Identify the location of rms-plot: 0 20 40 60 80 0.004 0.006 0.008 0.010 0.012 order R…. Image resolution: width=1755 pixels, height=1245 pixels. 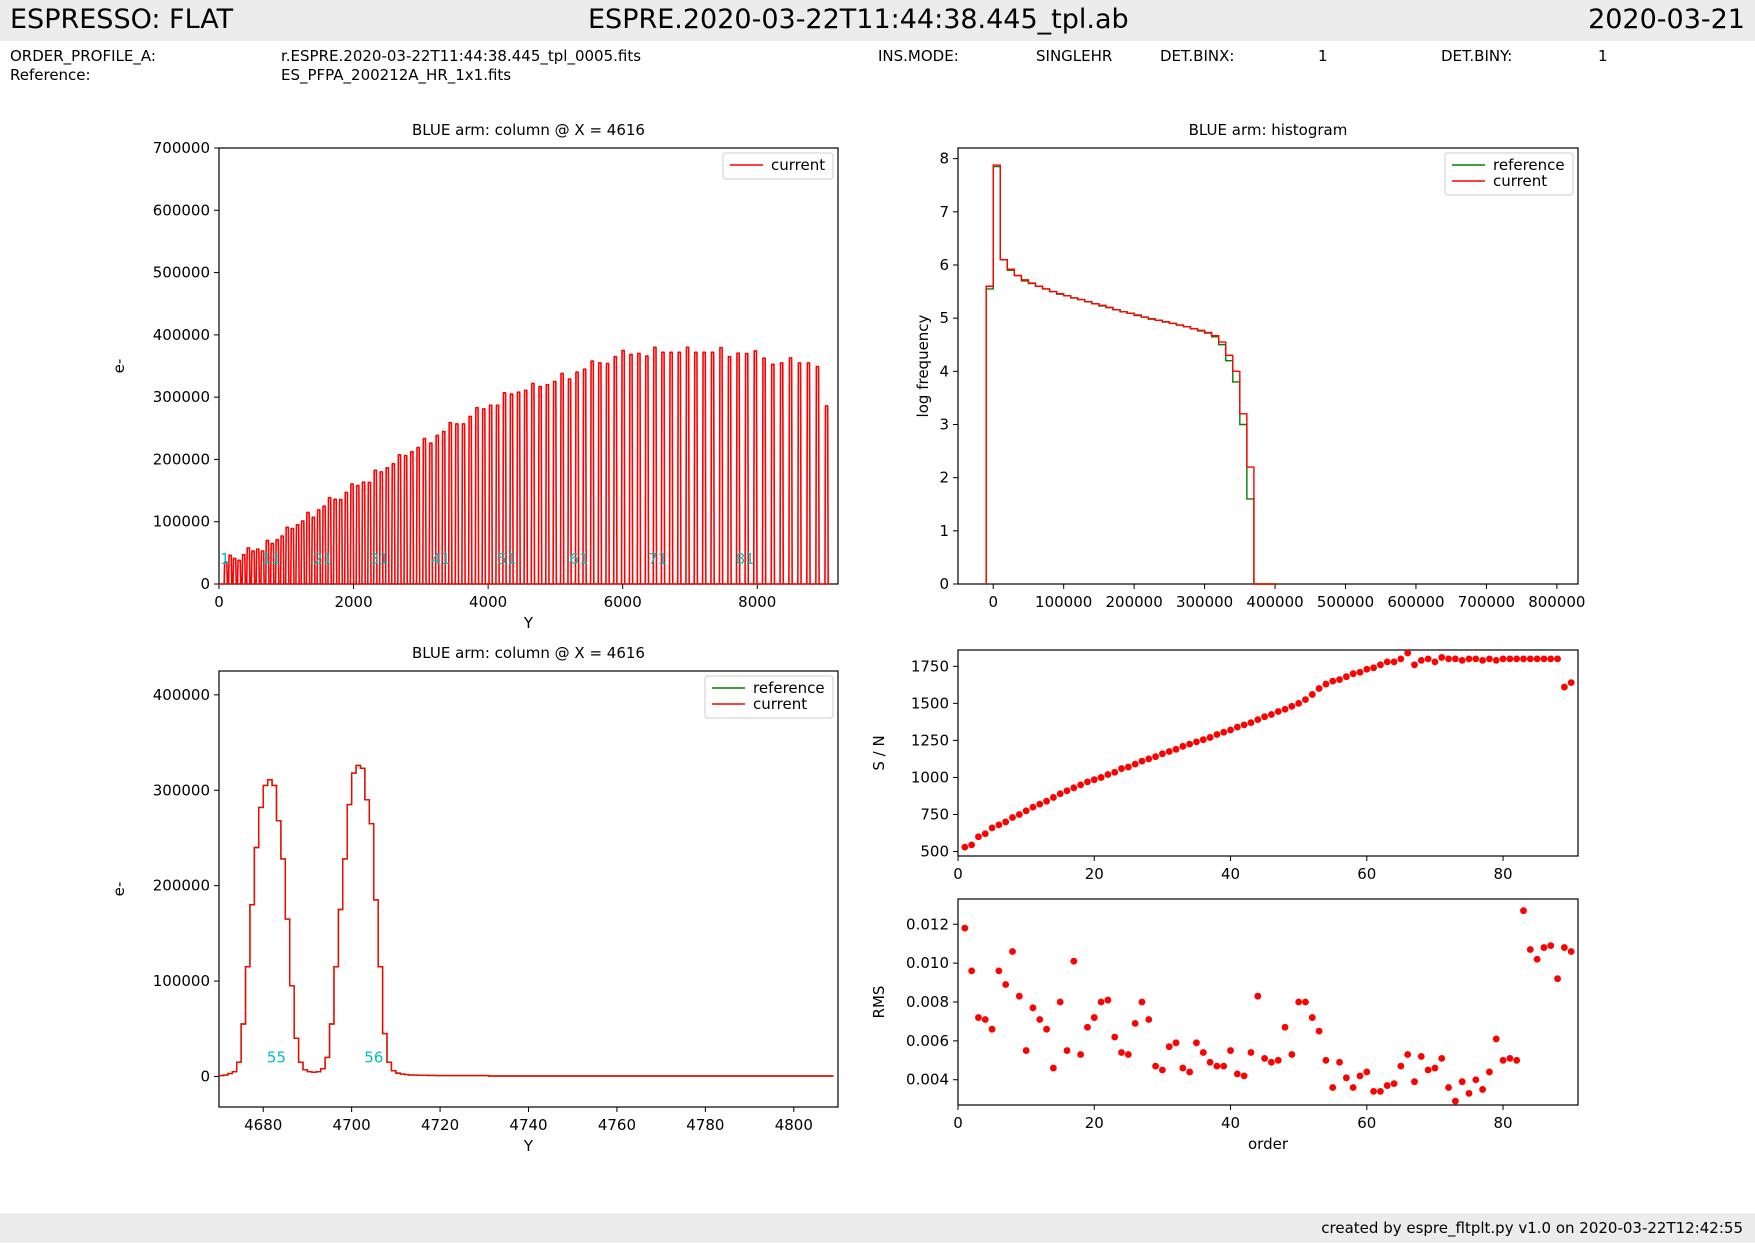
(1224, 1025).